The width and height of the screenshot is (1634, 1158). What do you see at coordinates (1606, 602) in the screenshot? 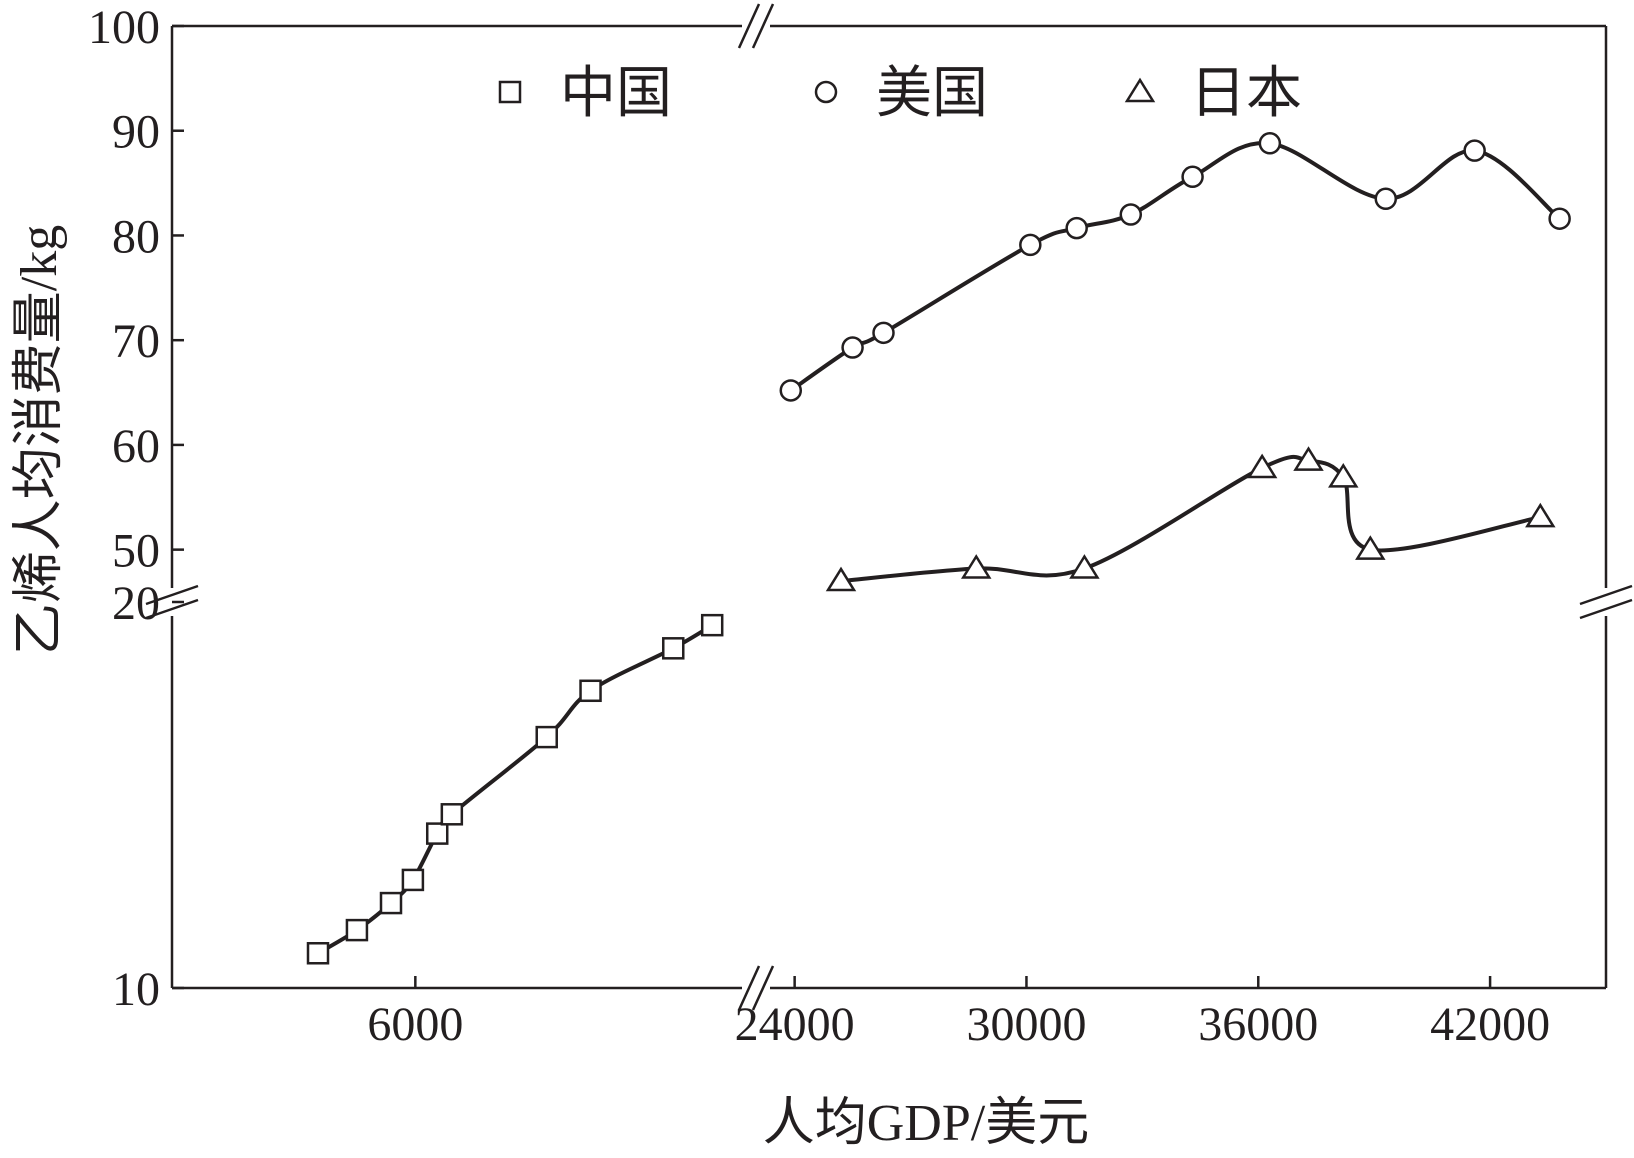
I see `y-break-right` at bounding box center [1606, 602].